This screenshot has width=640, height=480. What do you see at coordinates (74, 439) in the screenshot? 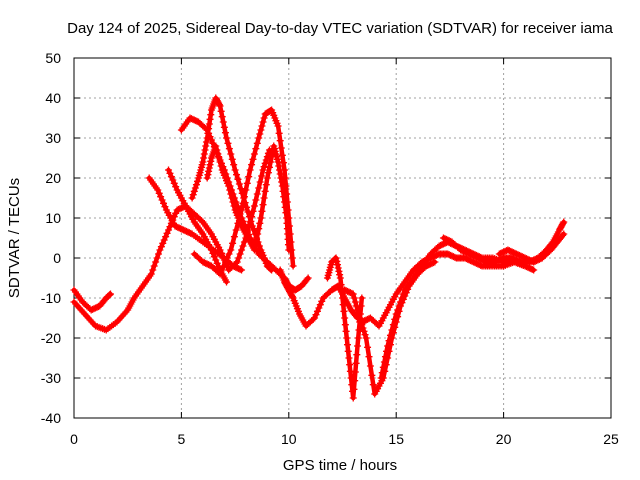
I see `x-tick-label: 0` at bounding box center [74, 439].